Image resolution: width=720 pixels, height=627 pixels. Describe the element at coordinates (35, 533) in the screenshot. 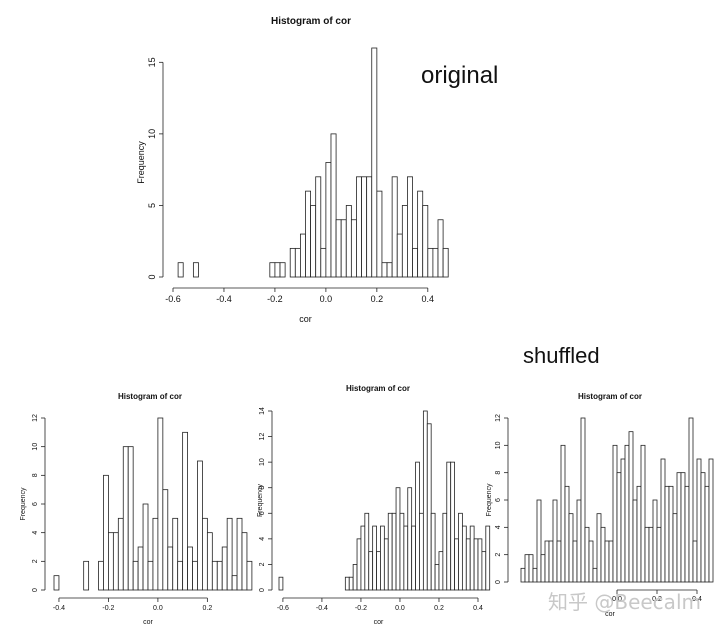

I see `y-tick-label: 4` at that location.